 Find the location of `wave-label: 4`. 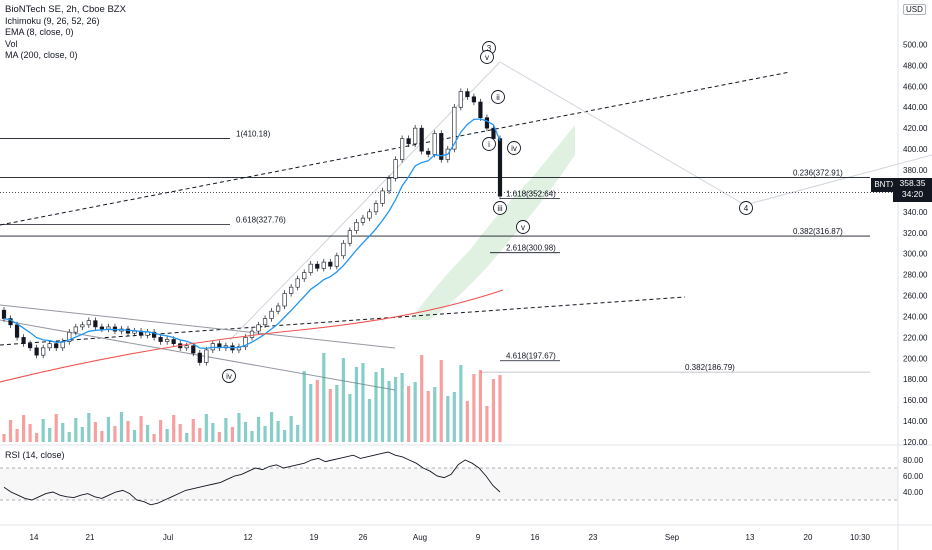

wave-label: 4 is located at coordinates (746, 208).